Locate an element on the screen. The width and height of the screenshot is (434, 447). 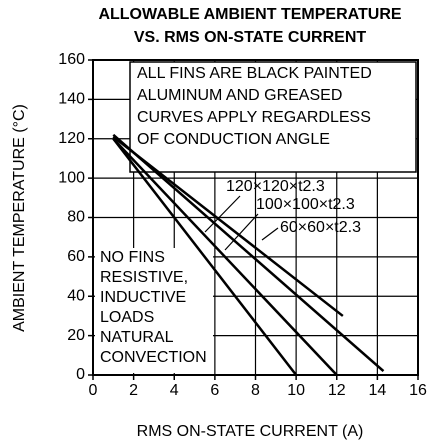
note-text: RESISTIVE, is located at coordinates (144, 277).